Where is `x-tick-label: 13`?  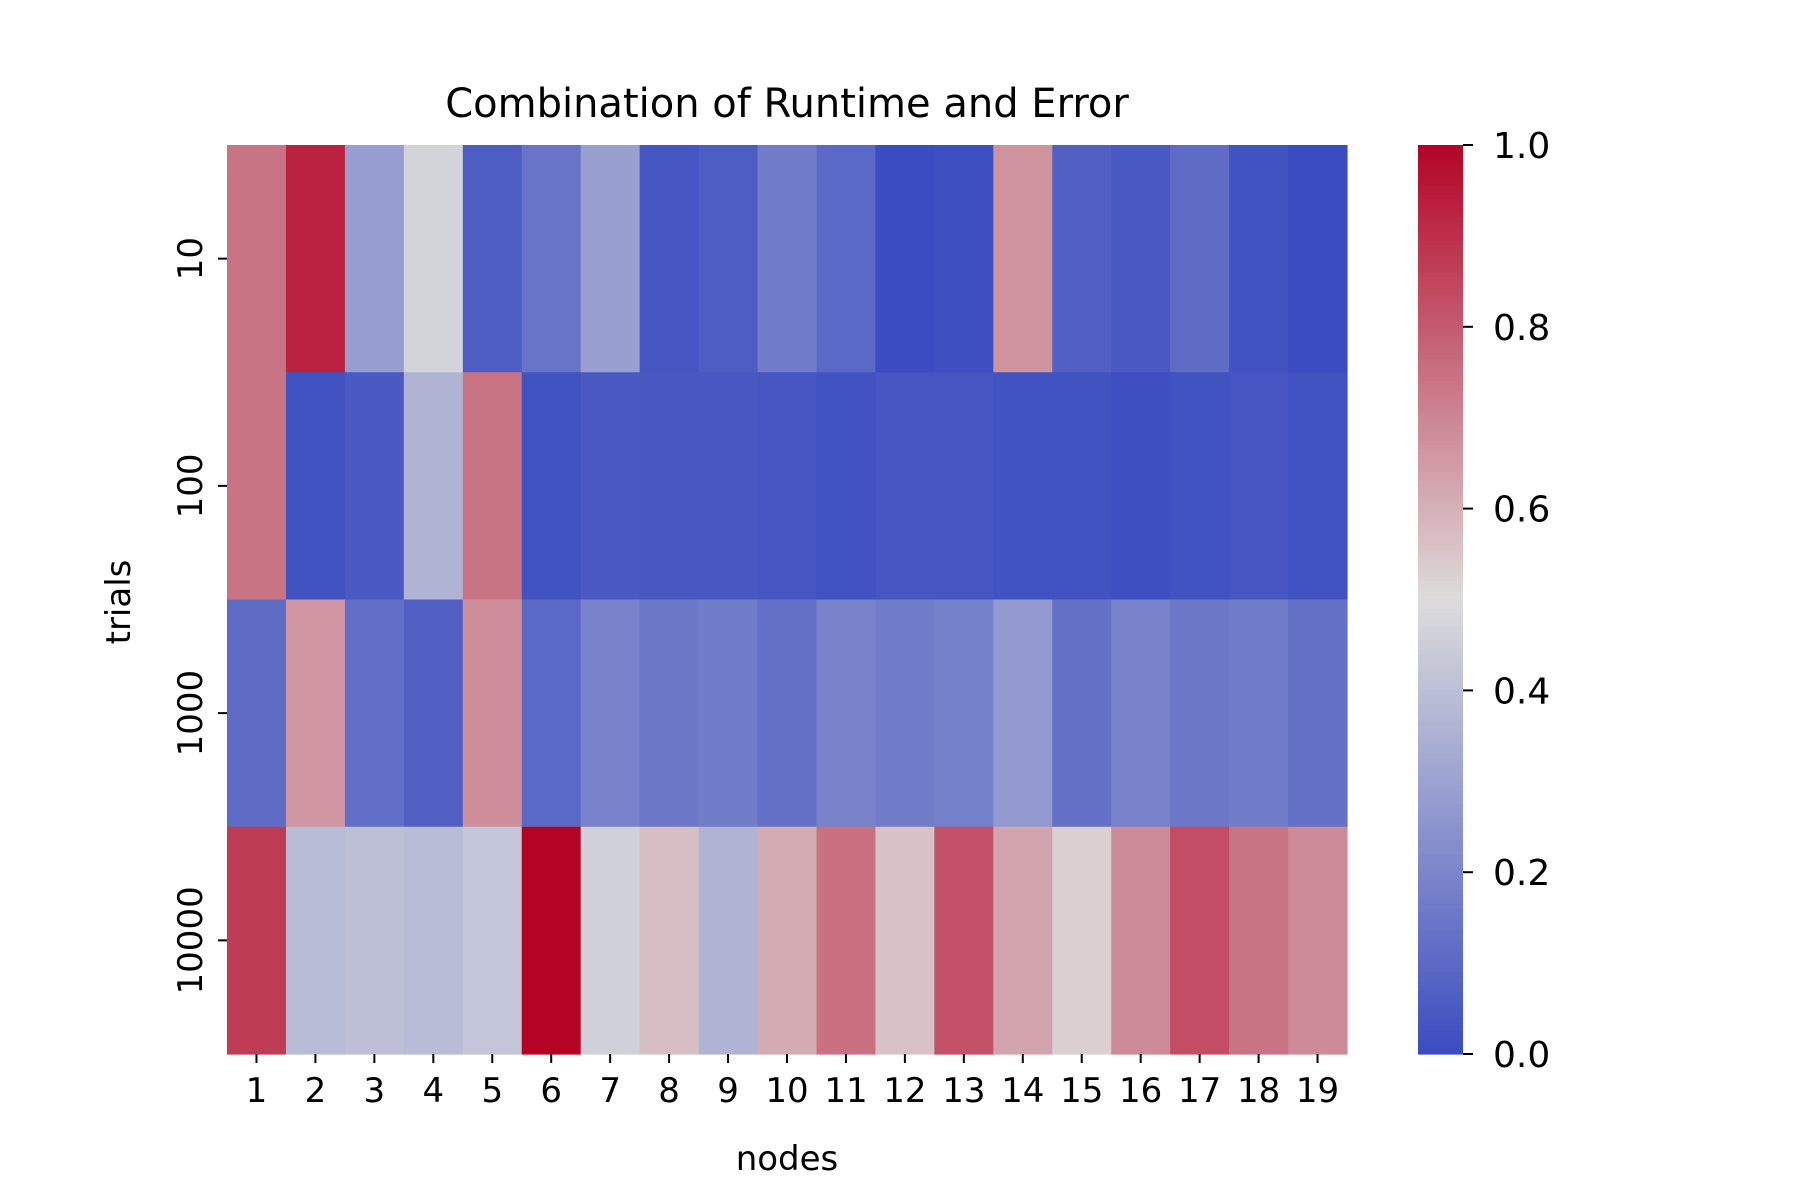 x-tick-label: 13 is located at coordinates (963, 1091).